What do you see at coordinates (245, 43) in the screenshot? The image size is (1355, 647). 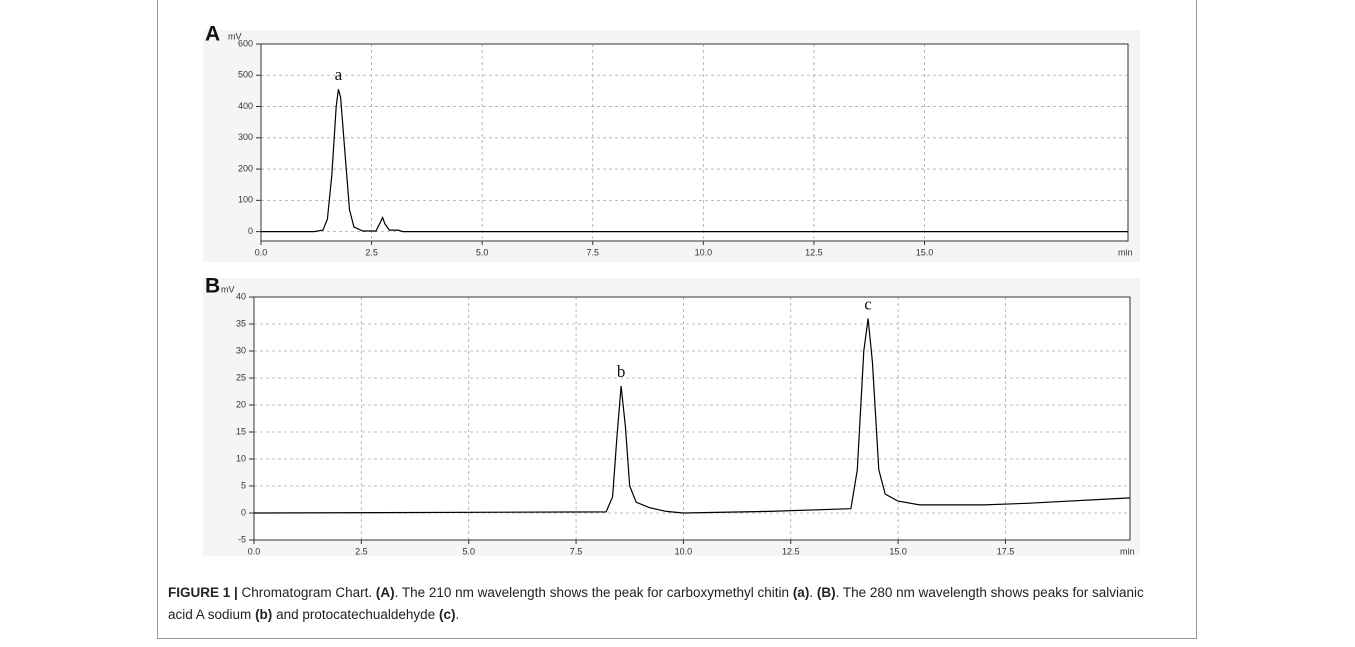 I see `y-tick-label: 600` at bounding box center [245, 43].